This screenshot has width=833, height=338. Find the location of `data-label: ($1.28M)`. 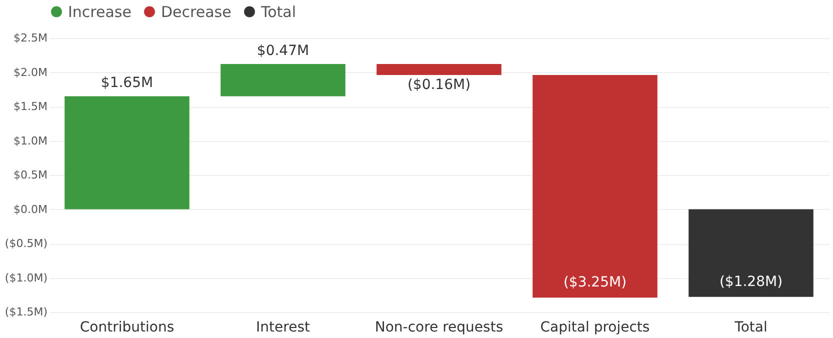

data-label: ($1.28M) is located at coordinates (751, 282).